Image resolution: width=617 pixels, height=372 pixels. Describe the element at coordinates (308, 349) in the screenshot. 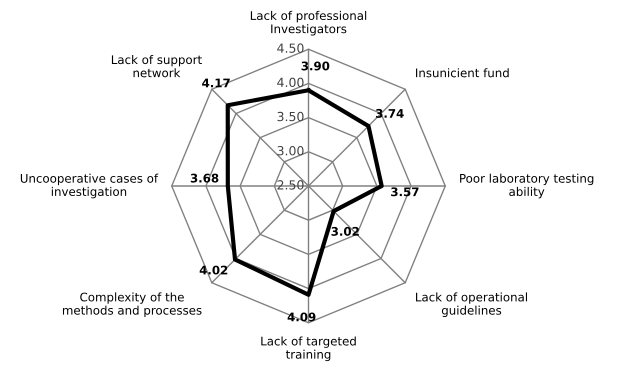

I see `spoke-label: Lack of targeted training` at that location.